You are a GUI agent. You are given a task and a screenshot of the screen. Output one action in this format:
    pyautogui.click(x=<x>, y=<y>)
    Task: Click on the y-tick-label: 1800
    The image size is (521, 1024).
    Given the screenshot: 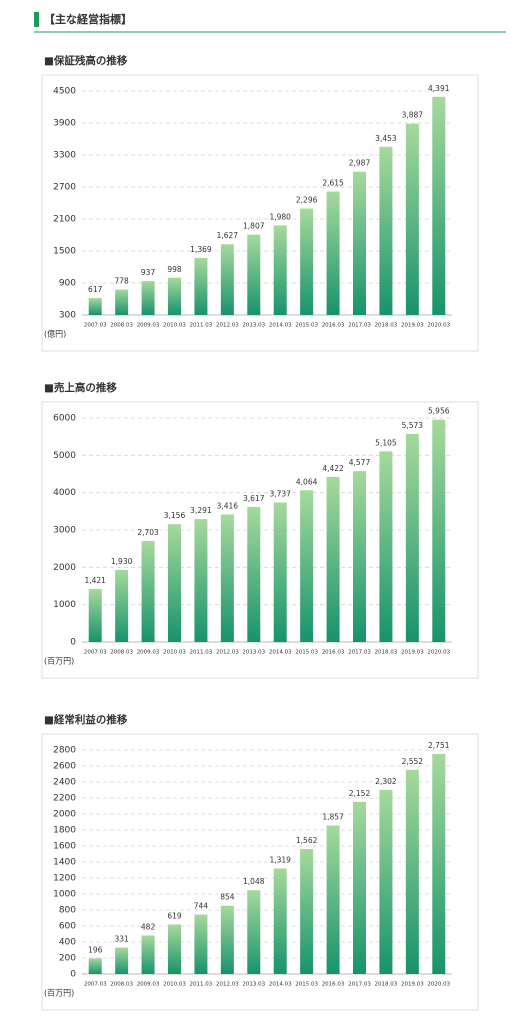 What is the action you would take?
    pyautogui.click(x=64, y=831)
    